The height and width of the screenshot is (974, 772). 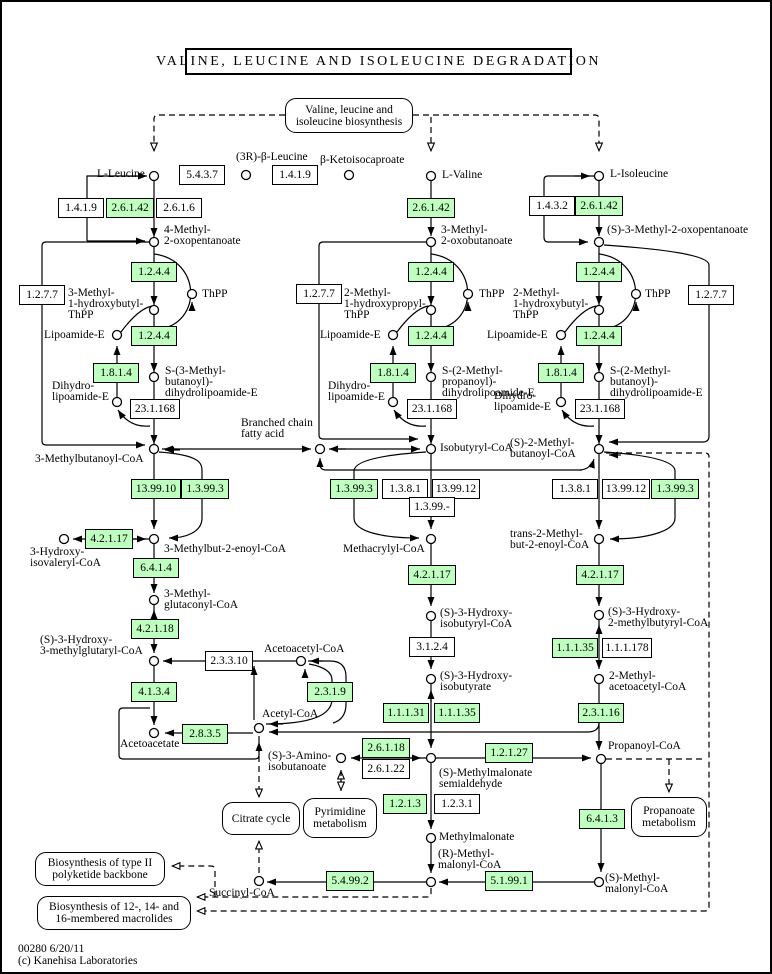 I want to click on compound-trans-2-methyl-but-2-enoyl-coa, so click(x=599, y=539).